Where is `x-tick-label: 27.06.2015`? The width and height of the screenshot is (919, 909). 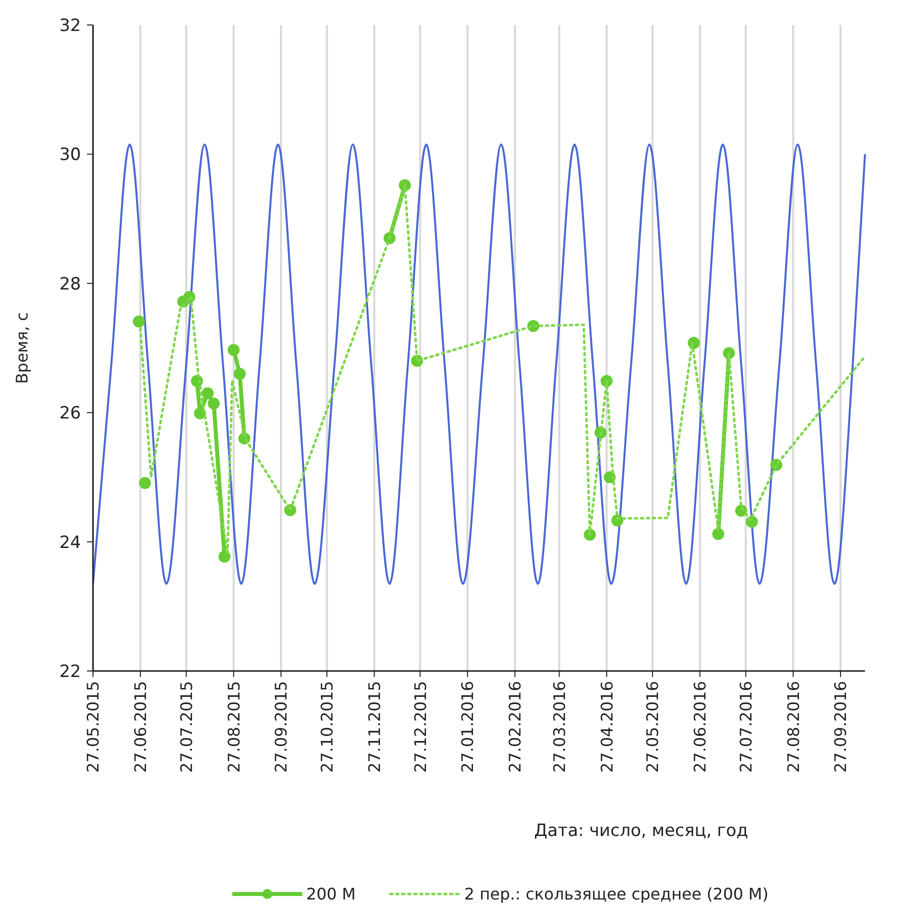
x-tick-label: 27.06.2015 is located at coordinates (140, 727).